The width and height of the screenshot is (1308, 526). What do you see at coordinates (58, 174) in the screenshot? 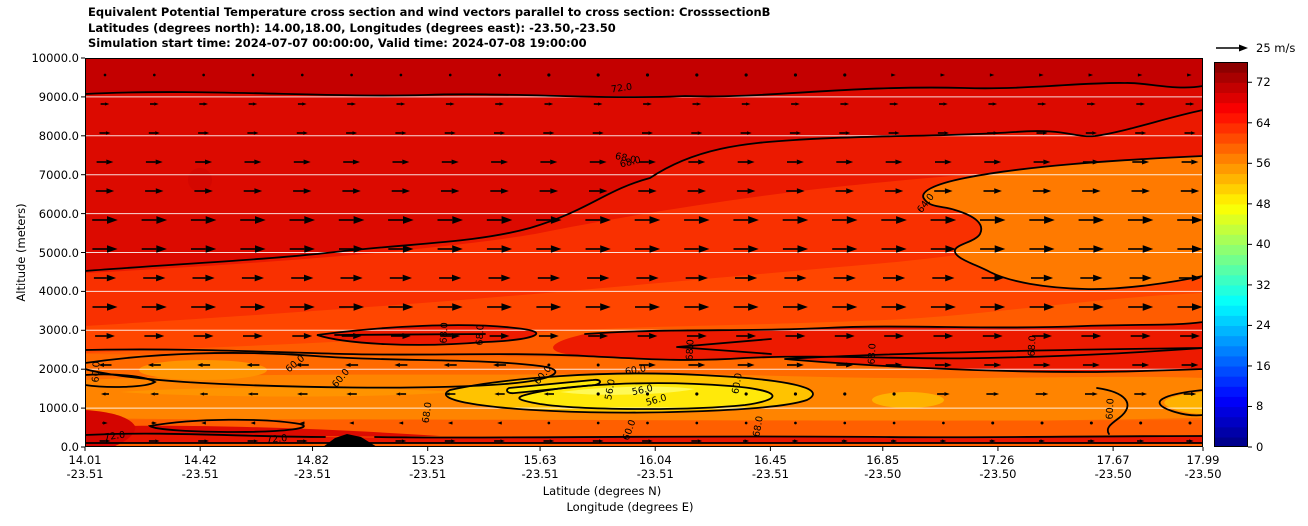
I see `y-tick-label: 7000.0` at bounding box center [58, 174].